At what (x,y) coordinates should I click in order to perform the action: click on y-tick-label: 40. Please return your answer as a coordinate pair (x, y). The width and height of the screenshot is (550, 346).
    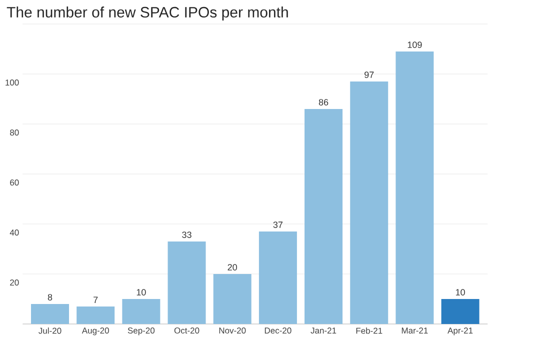
    Looking at the image, I should click on (14, 233).